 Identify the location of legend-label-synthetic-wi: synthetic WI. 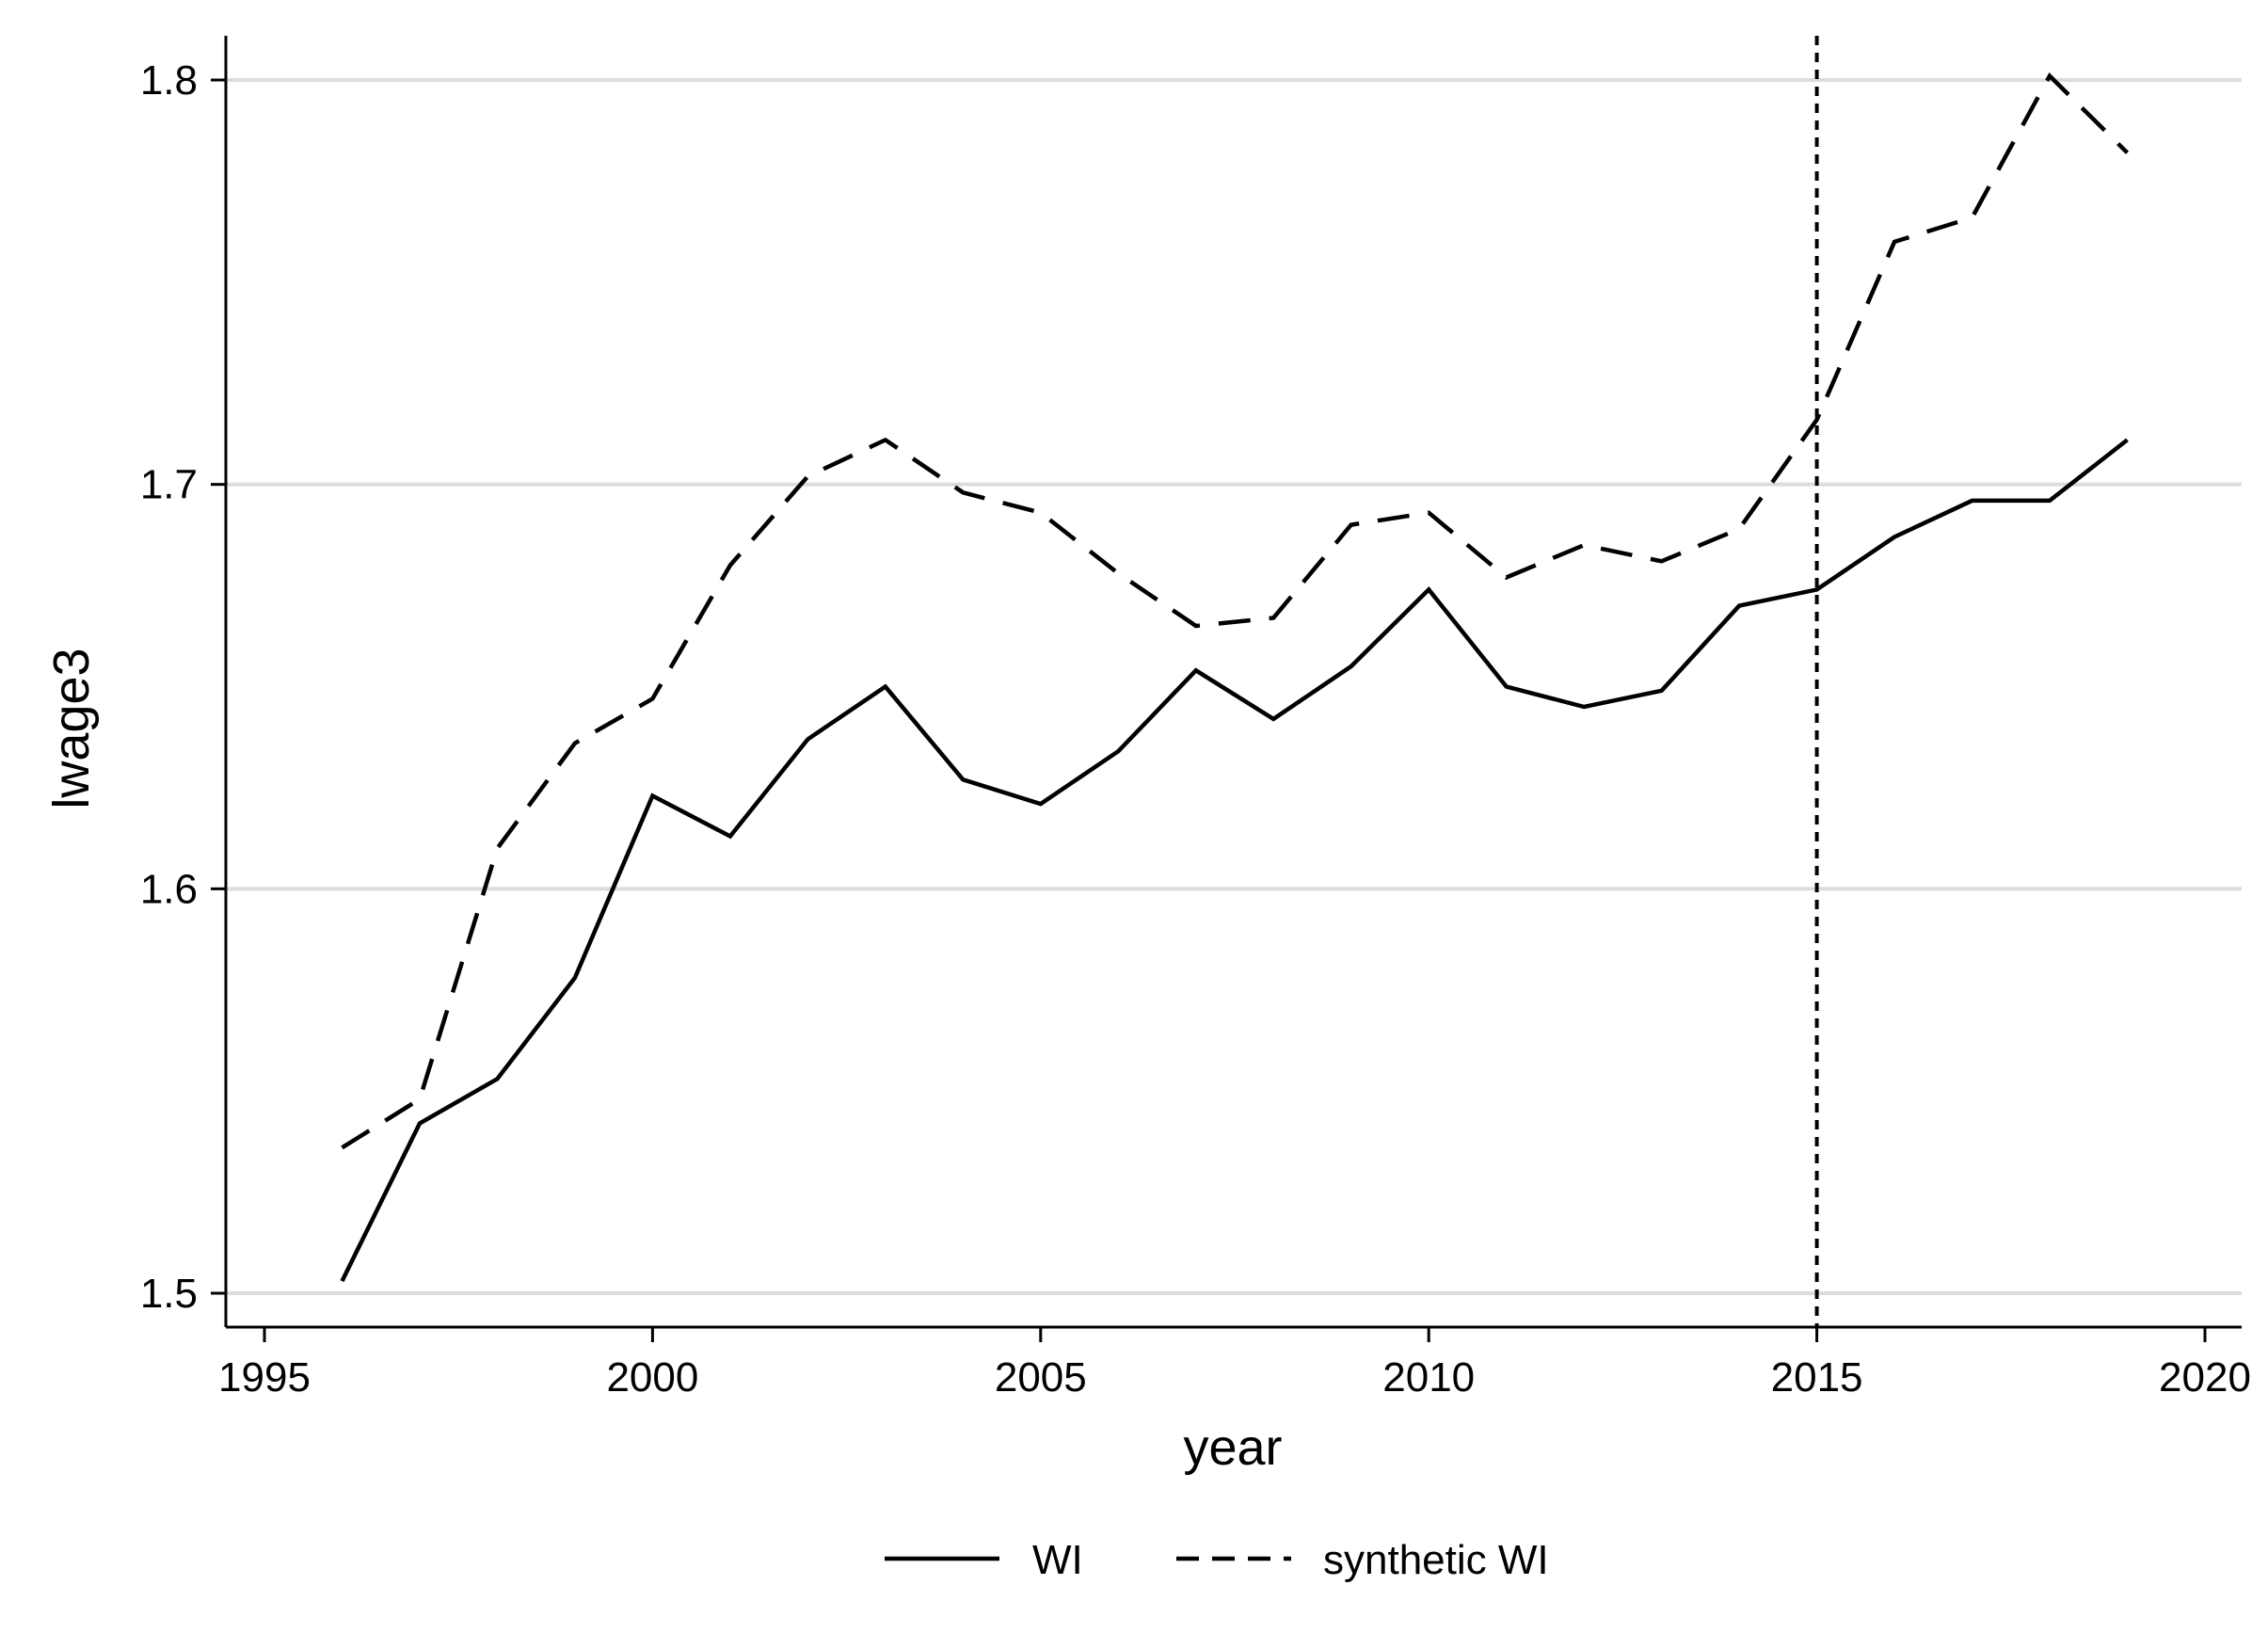
(1436, 1560).